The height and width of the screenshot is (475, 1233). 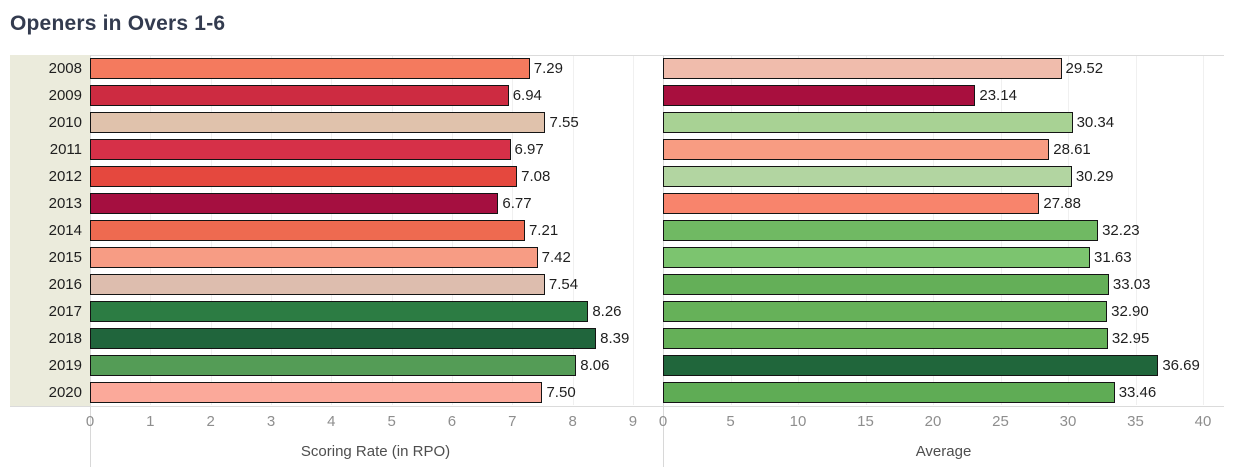 What do you see at coordinates (65, 203) in the screenshot?
I see `year-label-2013: 2013` at bounding box center [65, 203].